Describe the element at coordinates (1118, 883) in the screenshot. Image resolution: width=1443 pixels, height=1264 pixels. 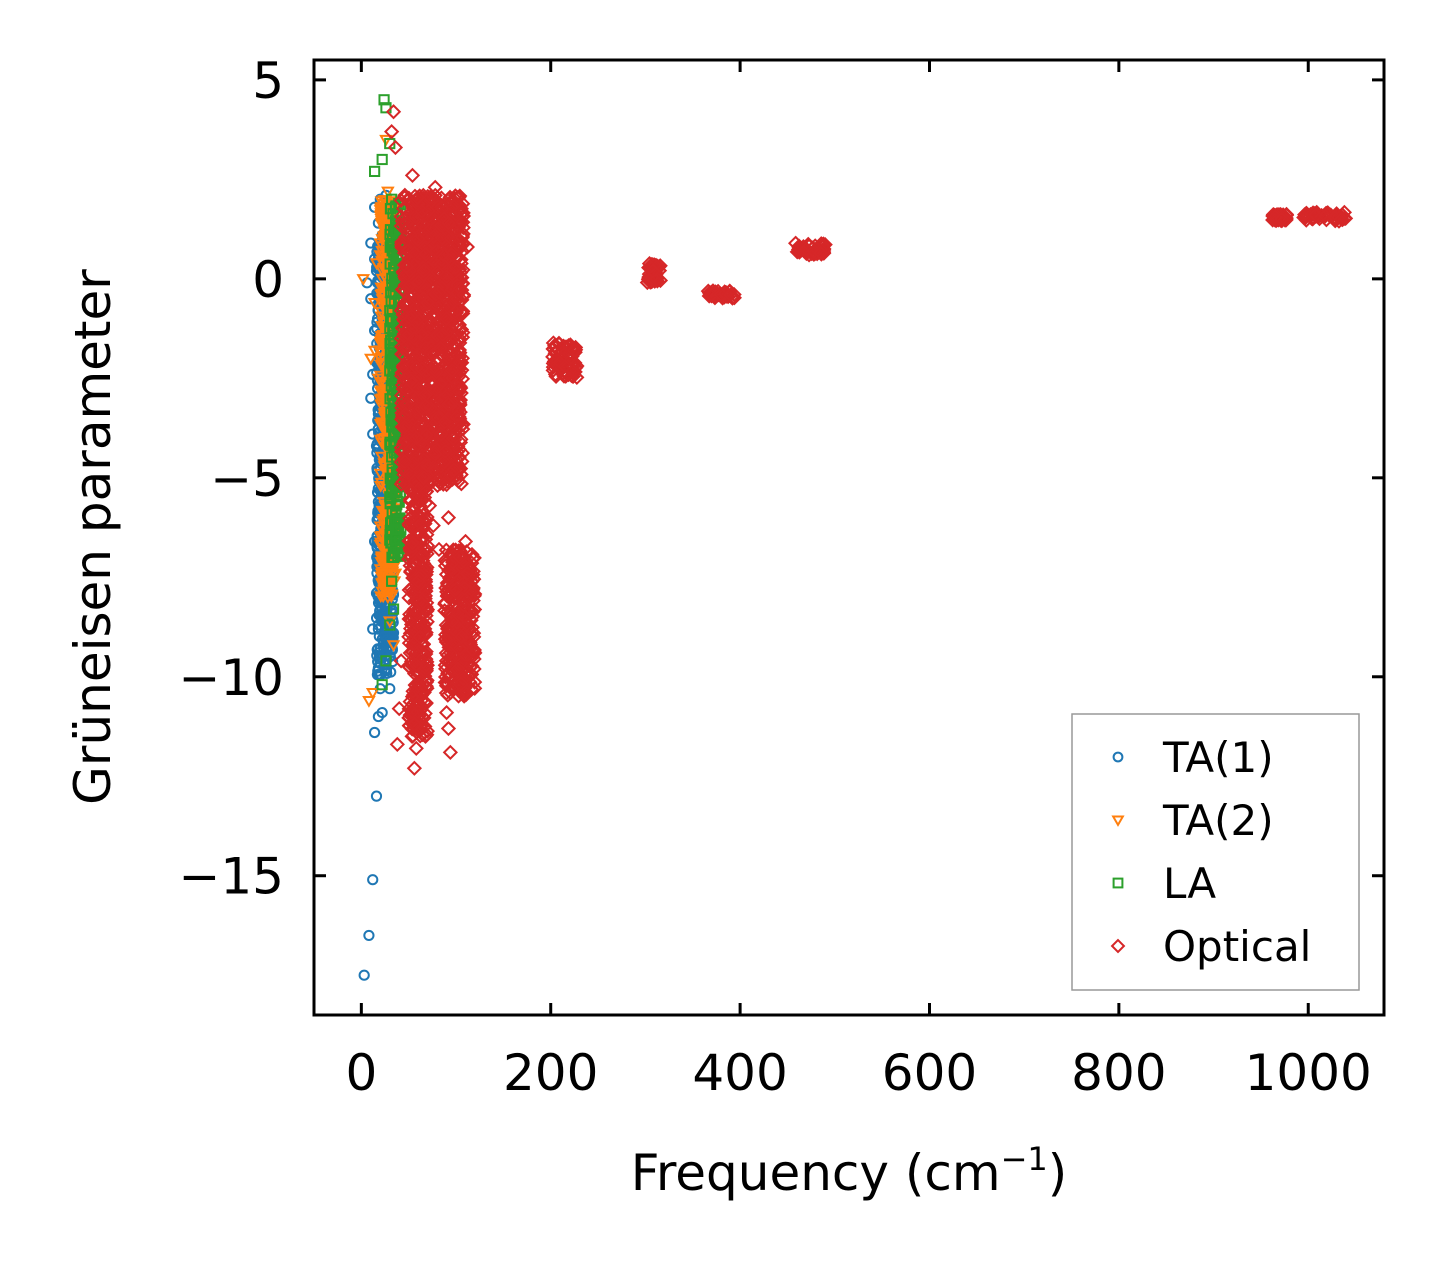
I see `legend-marker-la` at that location.